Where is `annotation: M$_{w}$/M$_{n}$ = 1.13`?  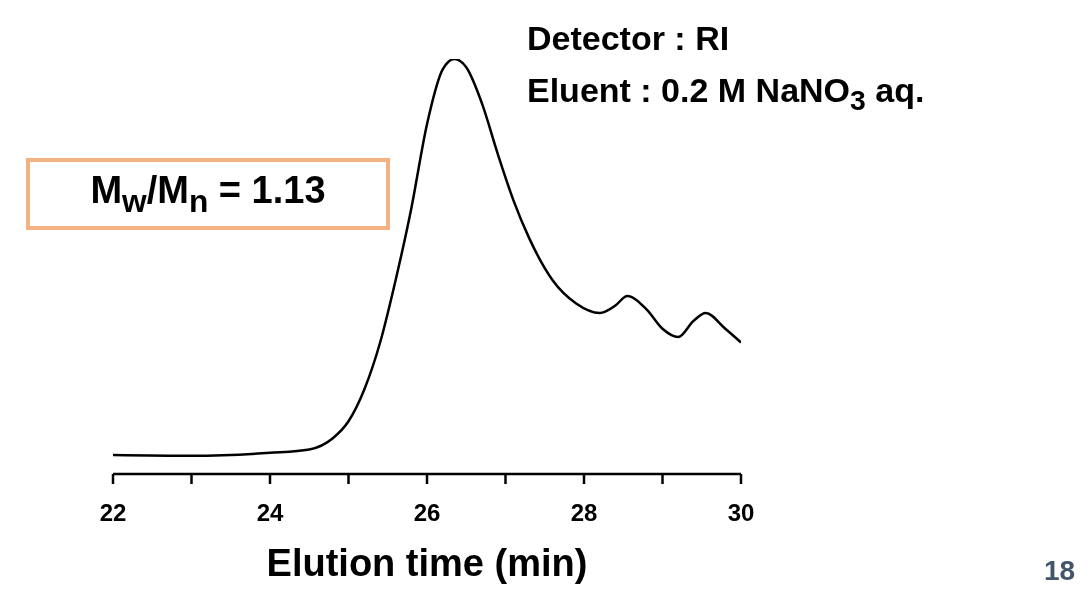 annotation: M$_{w}$/M$_{n}$ = 1.13 is located at coordinates (208, 194).